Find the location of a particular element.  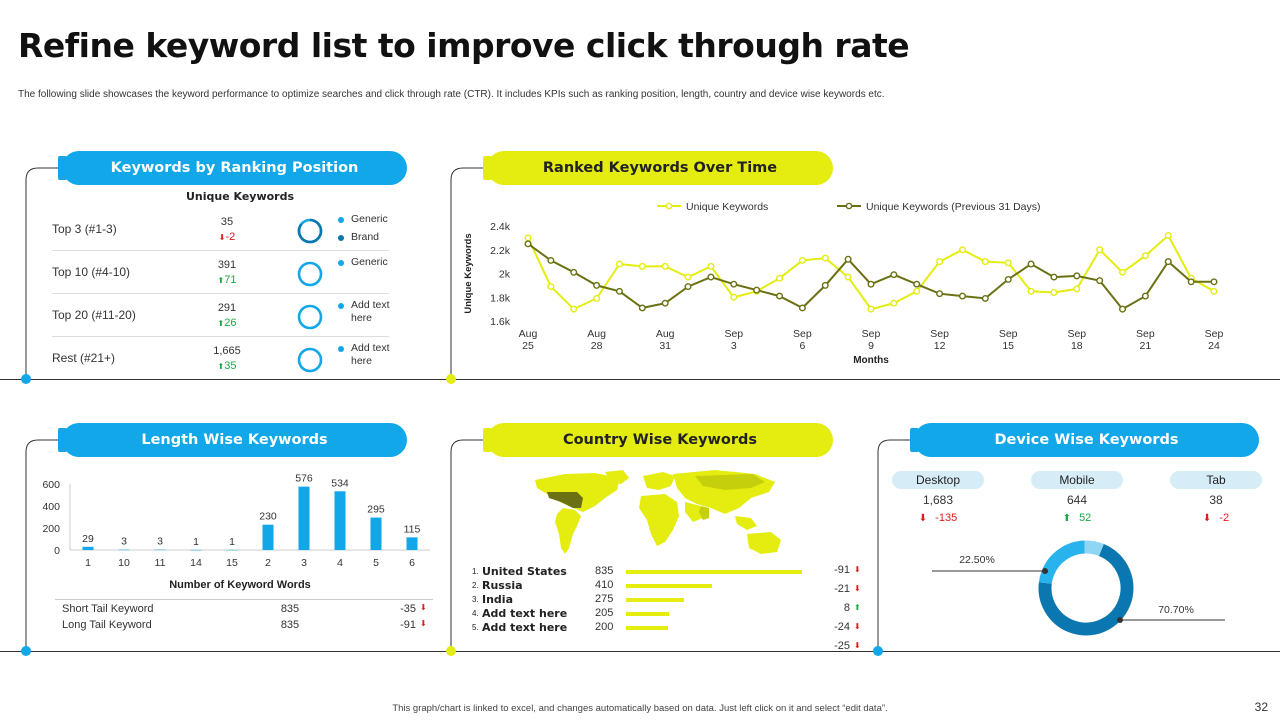

device-delta-value: -135 is located at coordinates (946, 518).